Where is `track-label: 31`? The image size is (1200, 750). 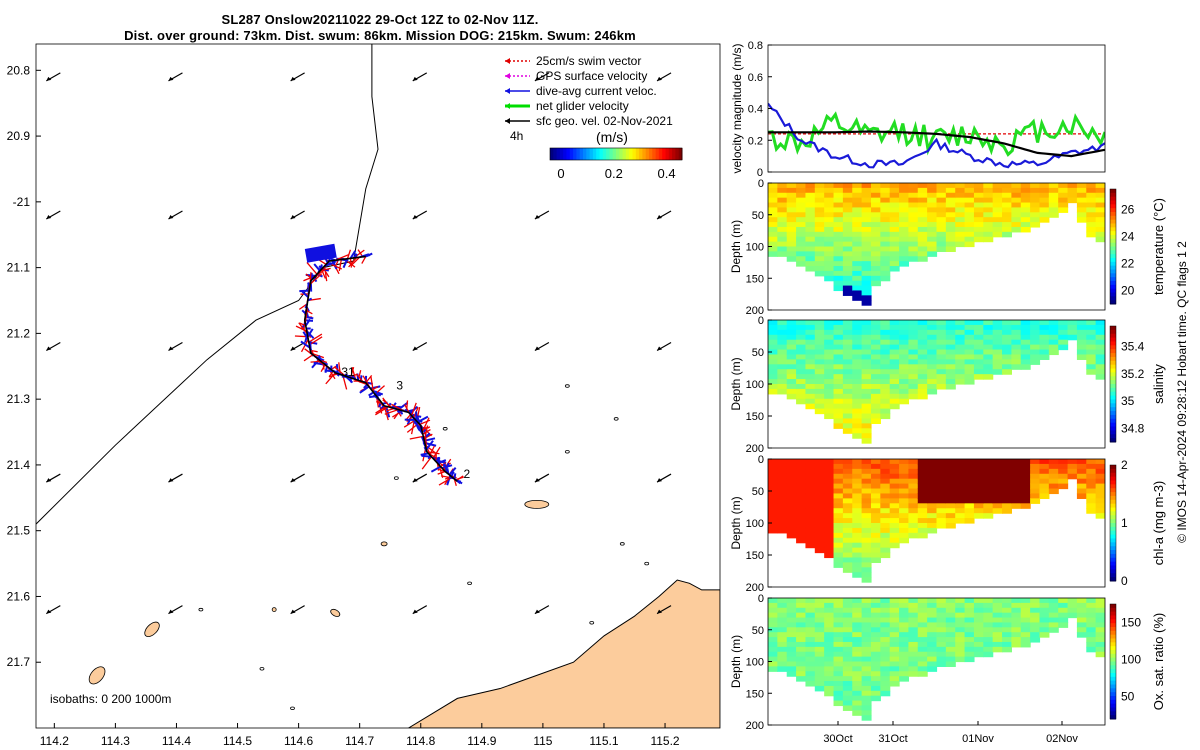
track-label: 31 is located at coordinates (348, 372).